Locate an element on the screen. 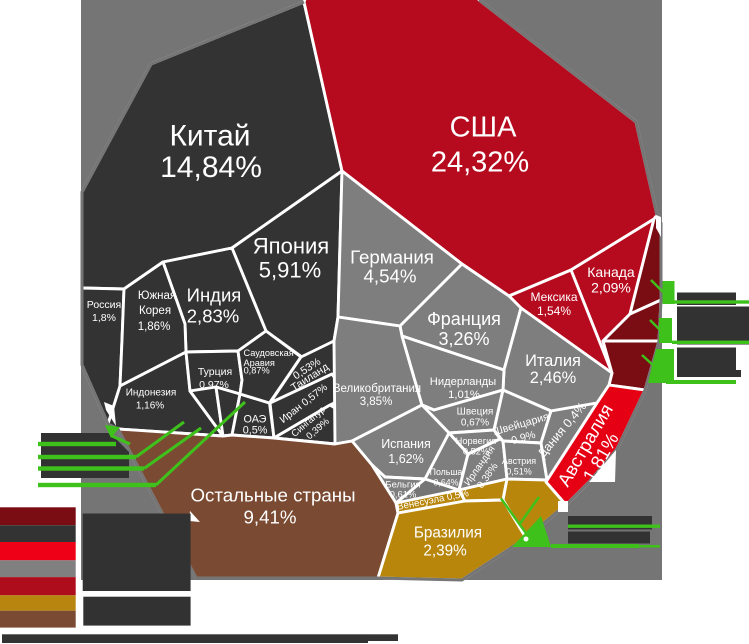 This screenshot has width=749, height=644. svg-text: Германия is located at coordinates (392, 257).